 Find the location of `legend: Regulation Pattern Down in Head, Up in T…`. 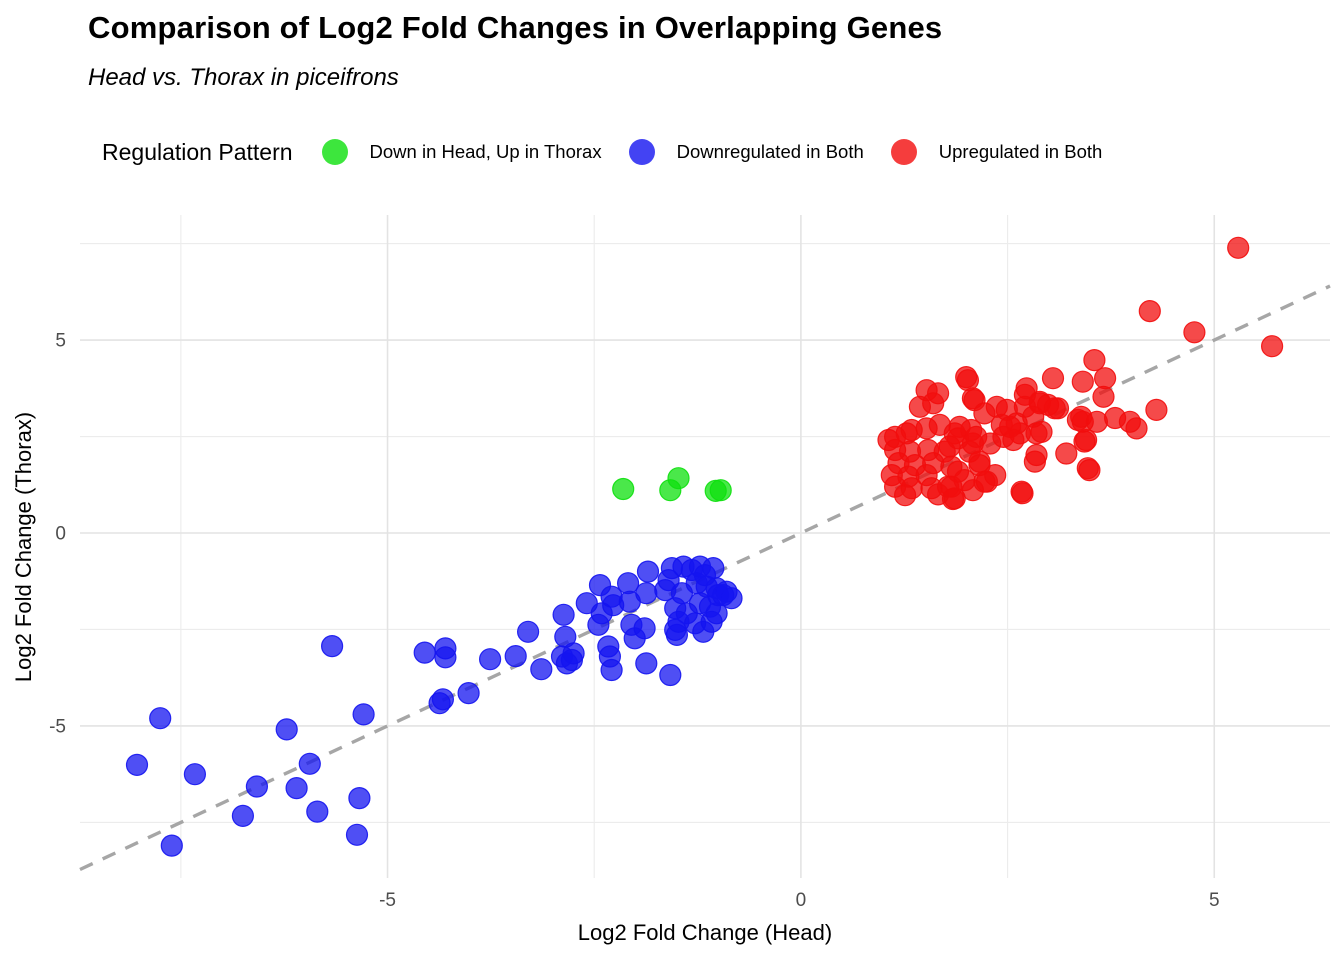

legend: Regulation Pattern Down in Head, Up in T… is located at coordinates (717, 152).